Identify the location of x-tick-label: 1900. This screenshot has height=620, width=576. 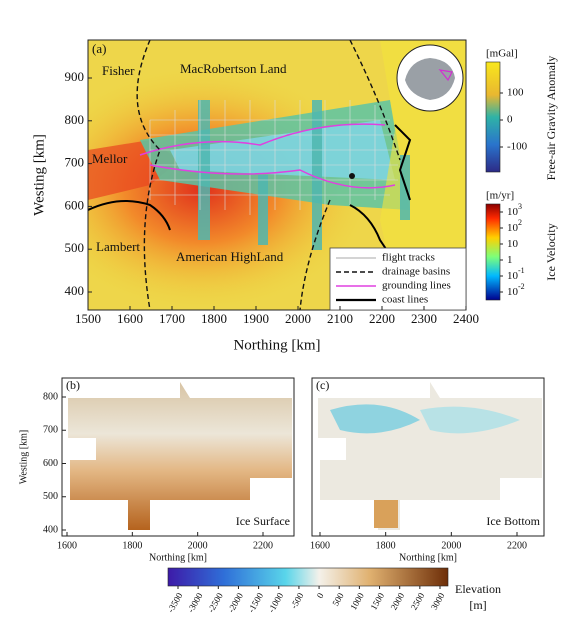
(256, 318).